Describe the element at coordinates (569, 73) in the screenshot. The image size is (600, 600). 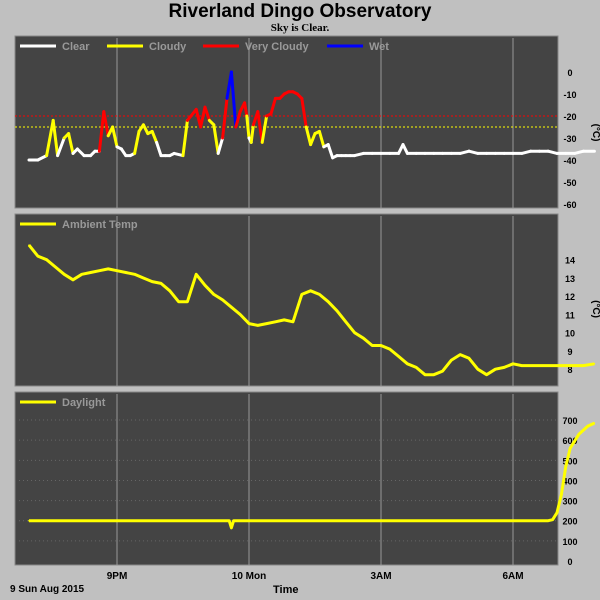
I see `ytick-label-sky-temperature-0: 0` at that location.